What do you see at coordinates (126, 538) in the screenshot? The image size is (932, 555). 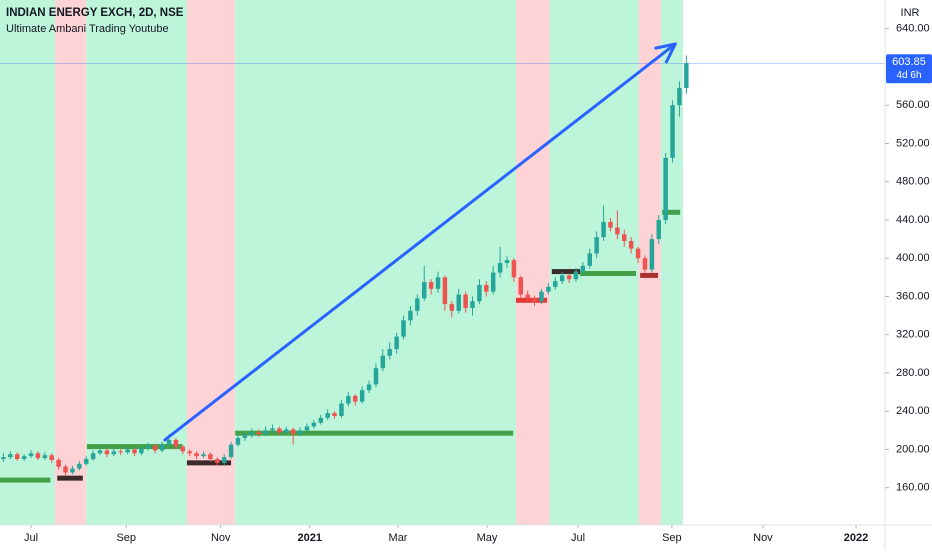 I see `x-tick-label: Sep` at bounding box center [126, 538].